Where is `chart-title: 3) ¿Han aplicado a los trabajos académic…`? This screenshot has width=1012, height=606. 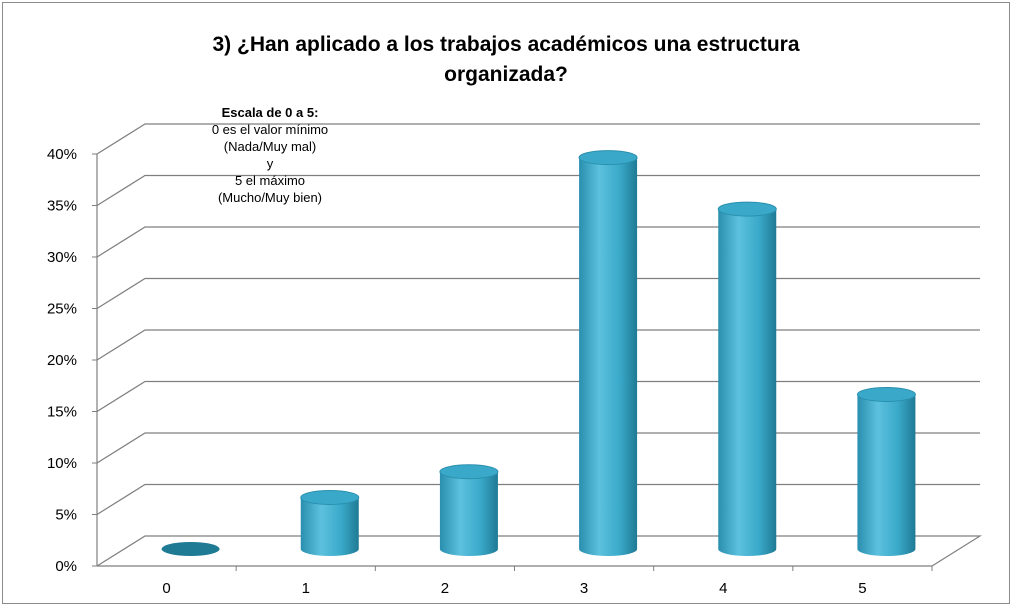
chart-title: 3) ¿Han aplicado a los trabajos académic… is located at coordinates (506, 60).